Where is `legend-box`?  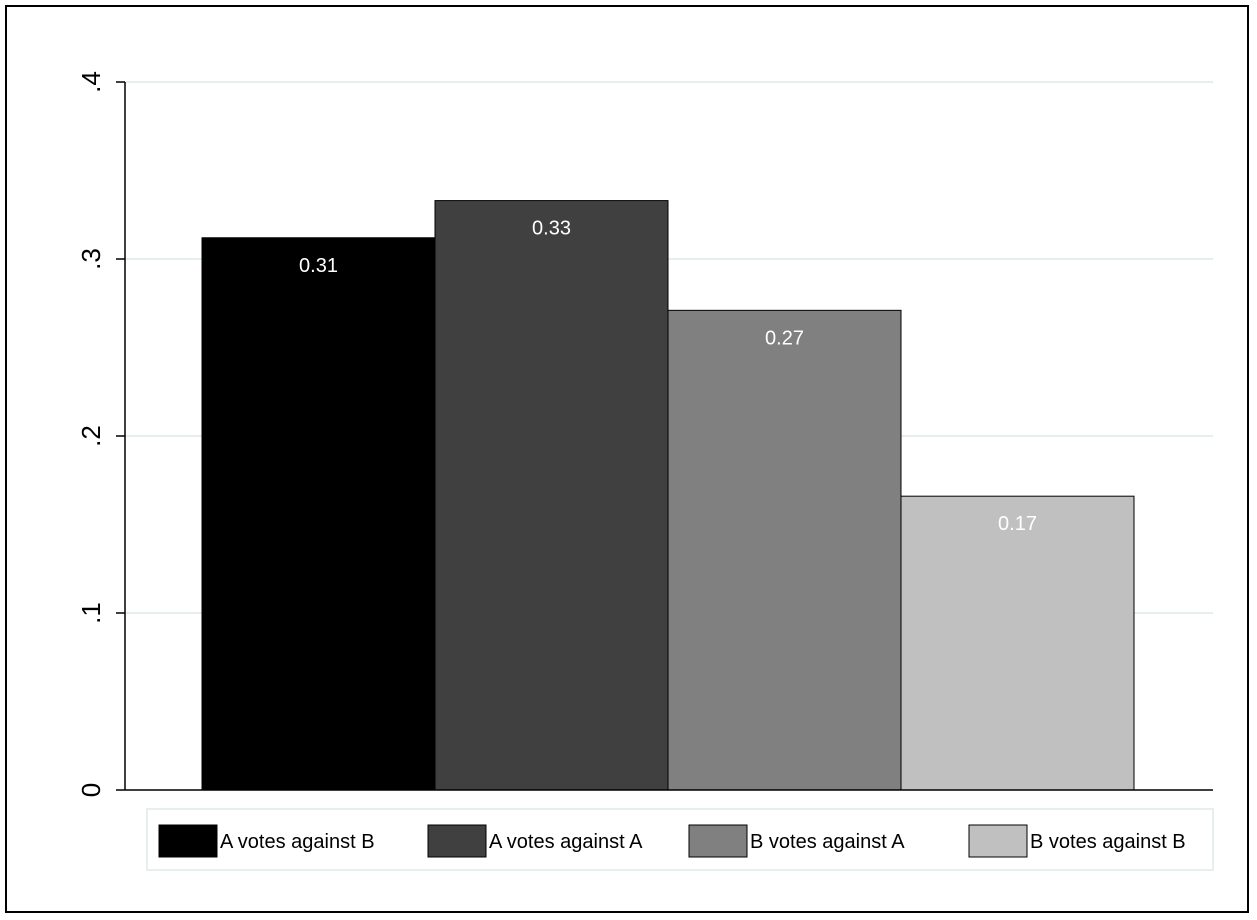 legend-box is located at coordinates (680, 839).